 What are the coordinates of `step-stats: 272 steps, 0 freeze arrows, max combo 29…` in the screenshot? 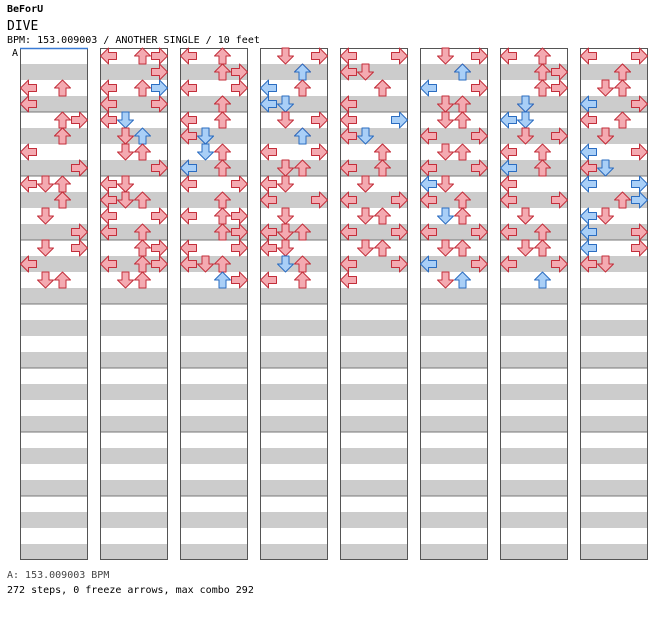 It's located at (130, 590).